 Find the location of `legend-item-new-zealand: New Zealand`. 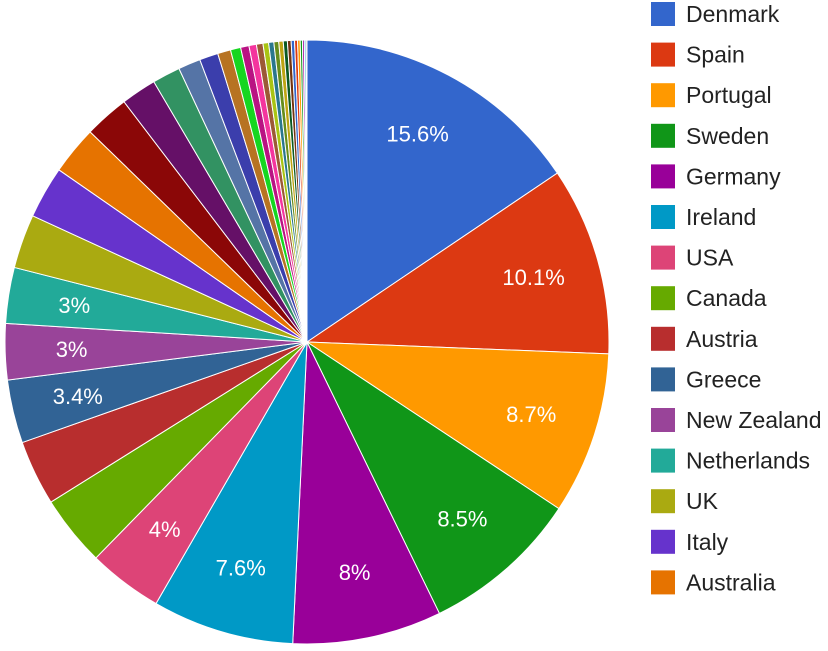

legend-item-new-zealand: New Zealand is located at coordinates (736, 420).